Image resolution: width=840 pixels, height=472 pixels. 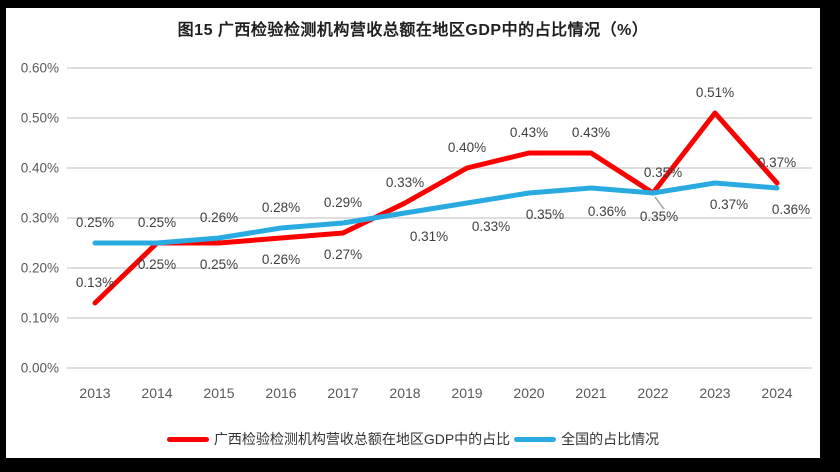 What do you see at coordinates (40, 318) in the screenshot?
I see `y-axis-tick-label: 0.10%` at bounding box center [40, 318].